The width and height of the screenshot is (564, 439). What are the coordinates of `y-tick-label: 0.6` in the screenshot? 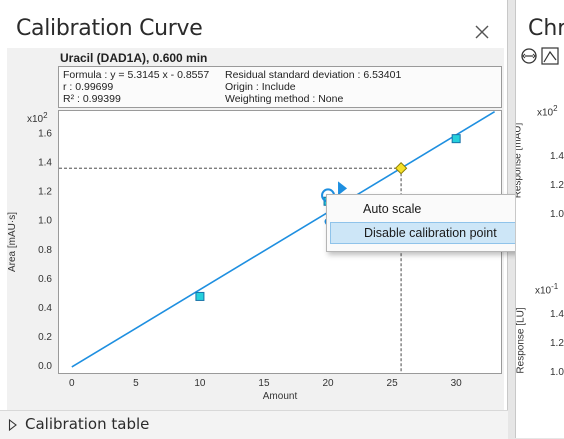 It's located at (45, 279).